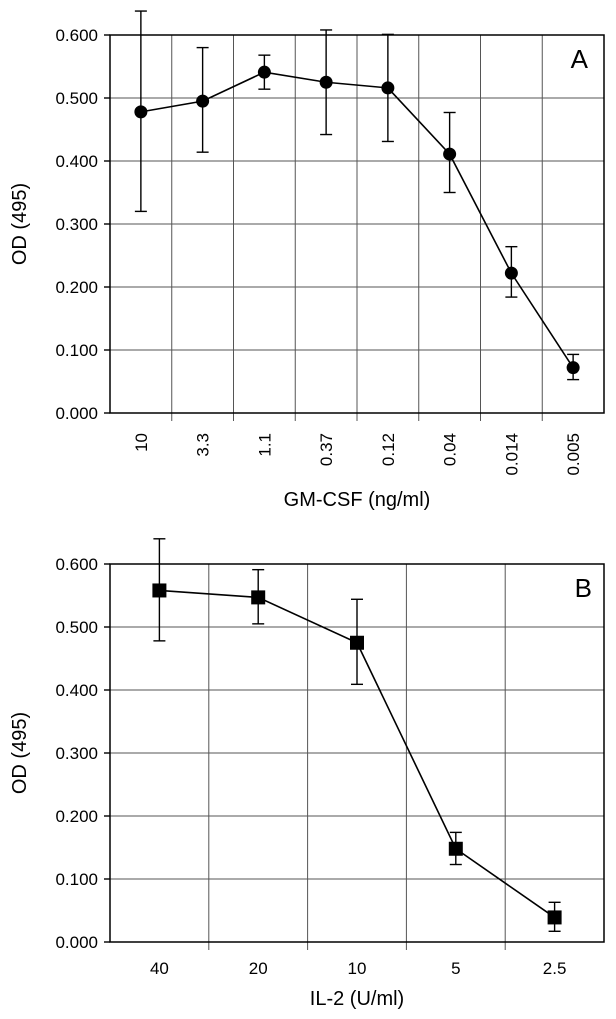  Describe the element at coordinates (203, 445) in the screenshot. I see `x-tick-label: 3.3` at that location.